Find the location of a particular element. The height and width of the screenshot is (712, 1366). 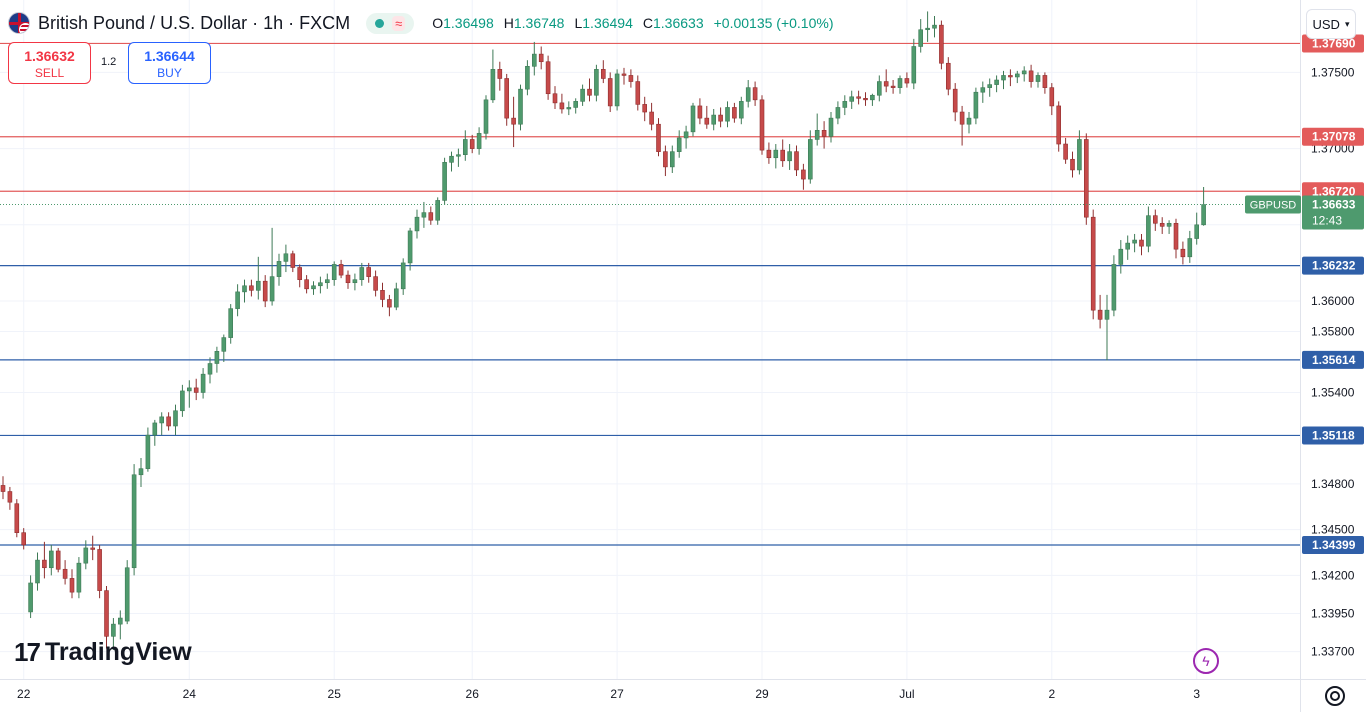

brand-name: TradingView is located at coordinates (118, 652).